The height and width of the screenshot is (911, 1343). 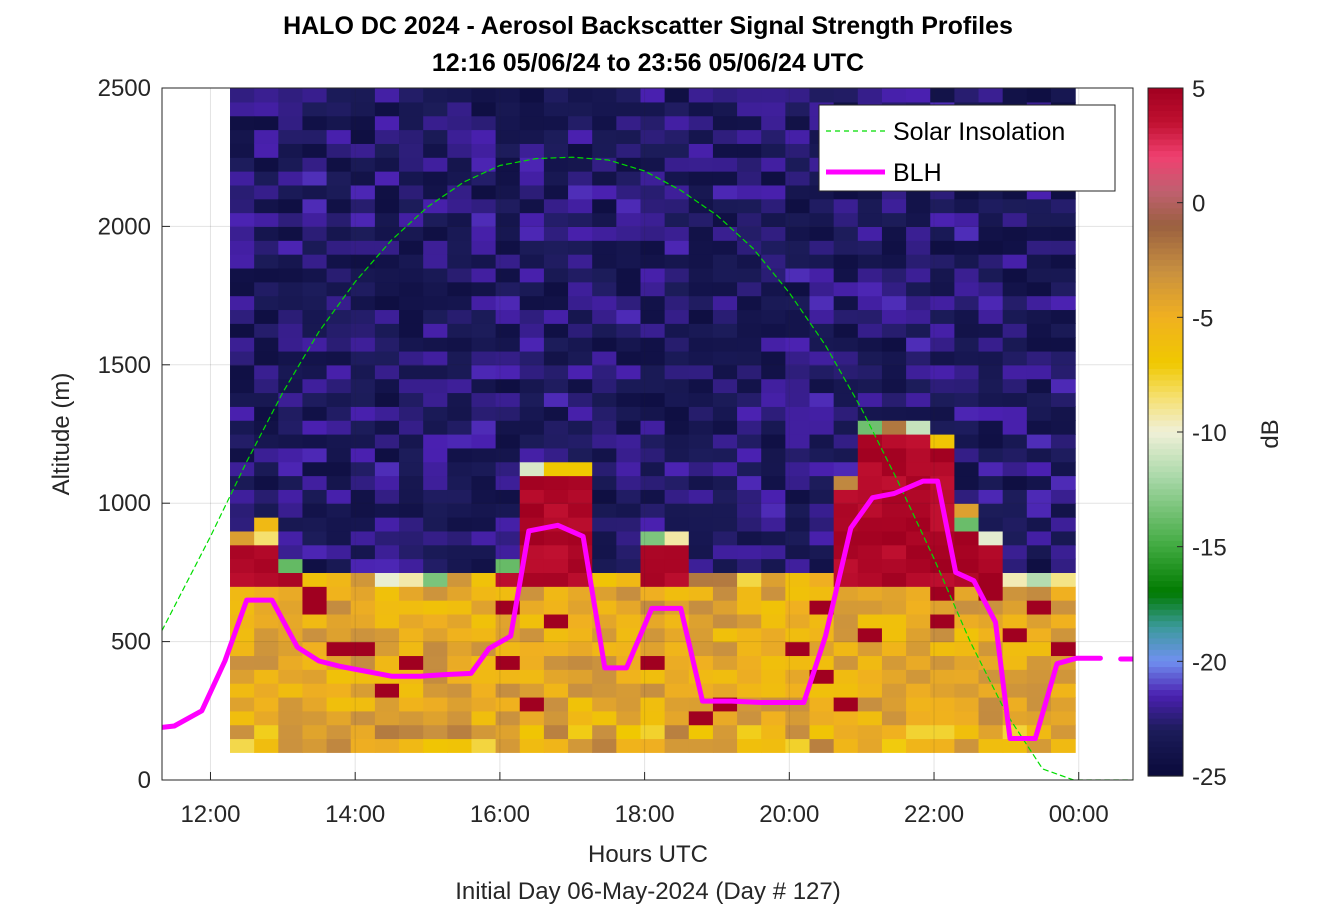 What do you see at coordinates (1209, 662) in the screenshot?
I see `colorbar-tick-label: -20` at bounding box center [1209, 662].